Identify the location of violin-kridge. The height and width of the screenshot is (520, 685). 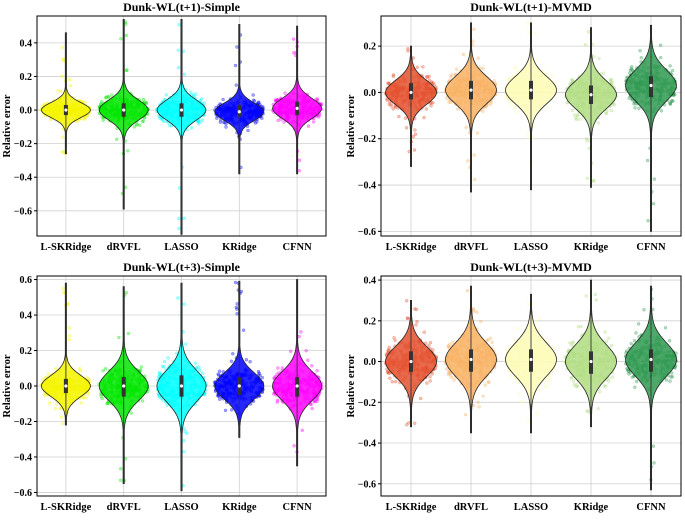
(239, 99).